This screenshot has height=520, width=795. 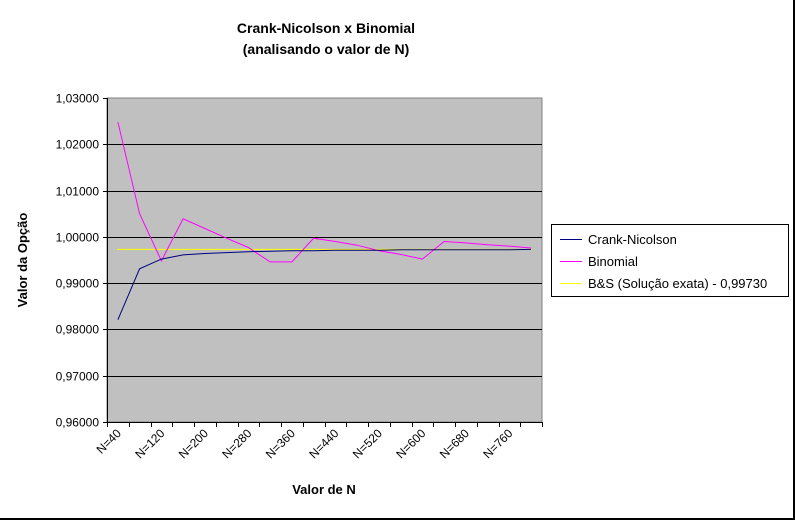 What do you see at coordinates (454, 443) in the screenshot?
I see `x-tick-label: N=680` at bounding box center [454, 443].